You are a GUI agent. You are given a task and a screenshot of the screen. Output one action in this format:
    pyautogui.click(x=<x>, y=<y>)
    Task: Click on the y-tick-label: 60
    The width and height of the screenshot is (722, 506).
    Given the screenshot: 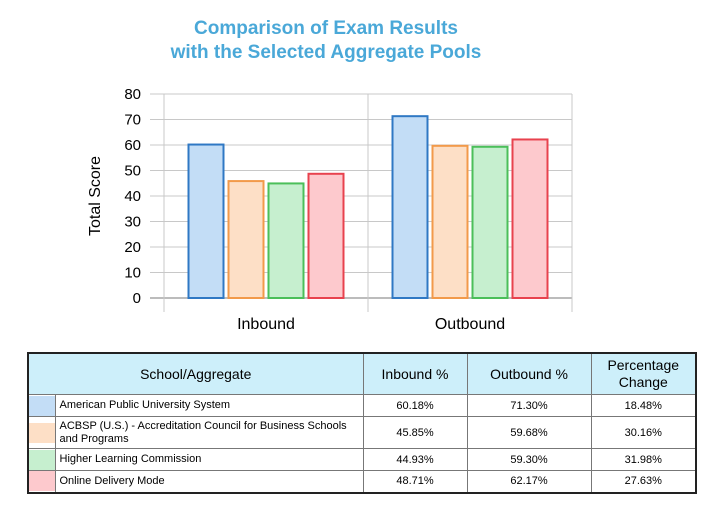 What is the action you would take?
    pyautogui.click(x=132, y=145)
    